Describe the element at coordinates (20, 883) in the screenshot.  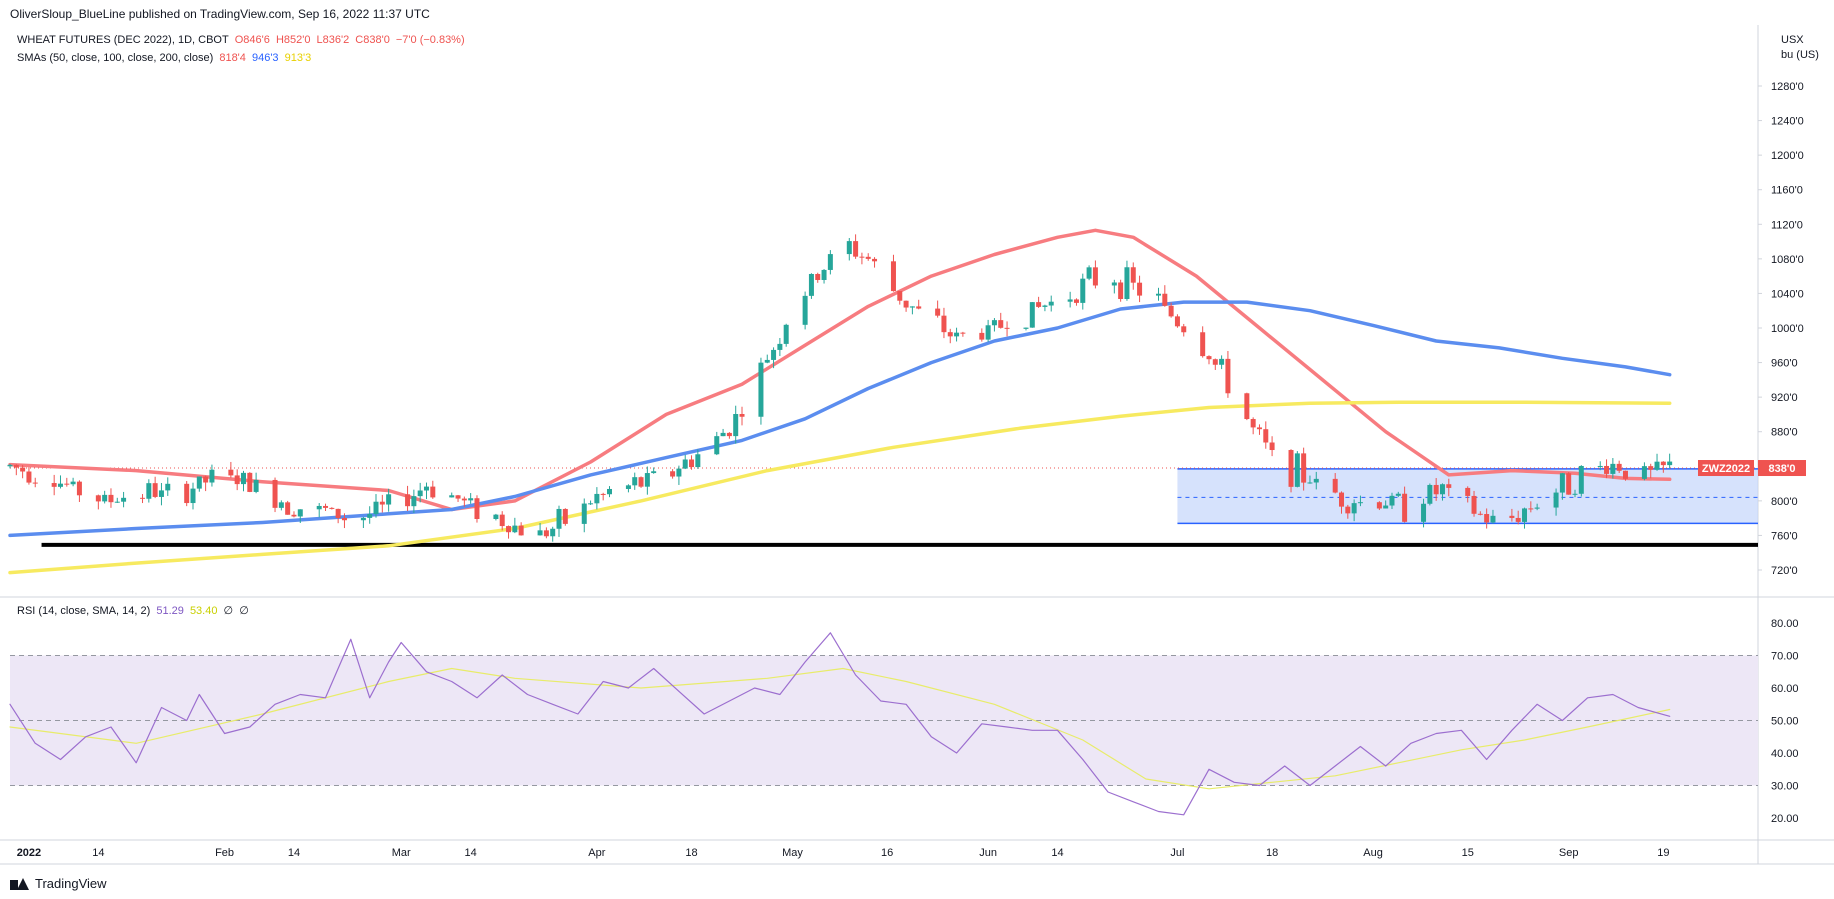
I see `tradingview-logo-icon` at that location.